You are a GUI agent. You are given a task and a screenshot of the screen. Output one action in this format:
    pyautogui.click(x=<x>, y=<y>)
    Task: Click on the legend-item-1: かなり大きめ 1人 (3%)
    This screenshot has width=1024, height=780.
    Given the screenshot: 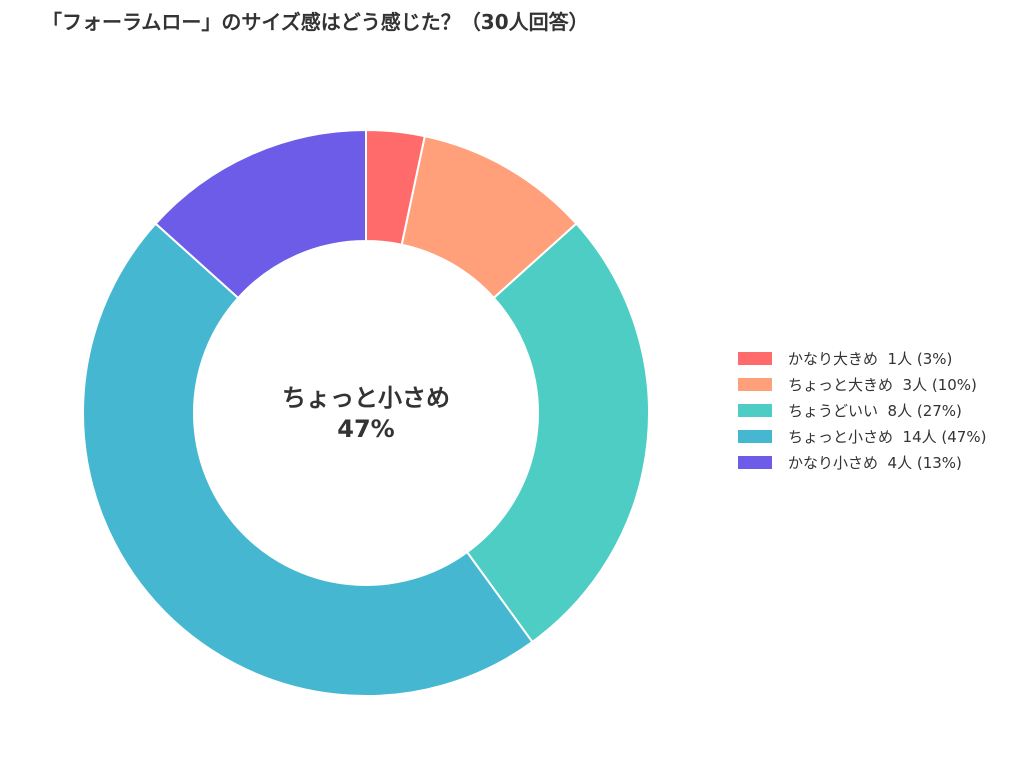 What is the action you would take?
    pyautogui.click(x=862, y=358)
    